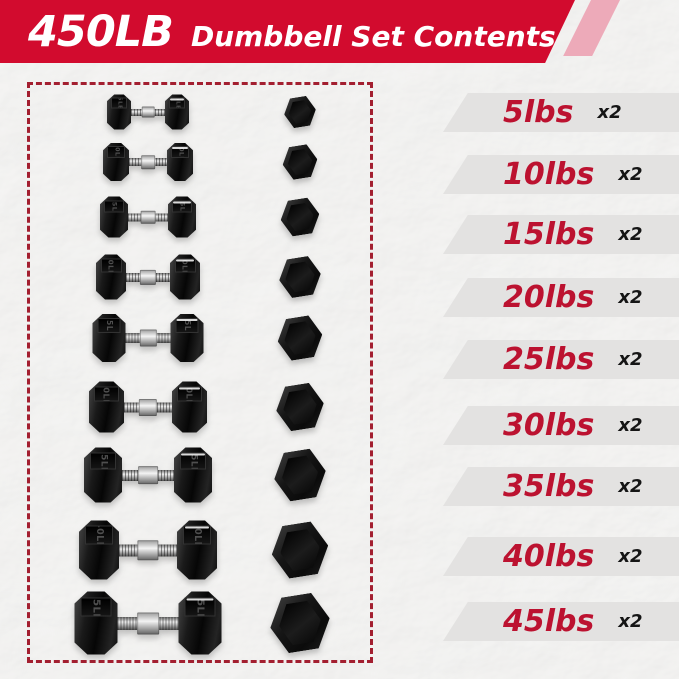  Describe the element at coordinates (177, 112) in the screenshot. I see `dumbbell-head-right: 5LB` at that location.